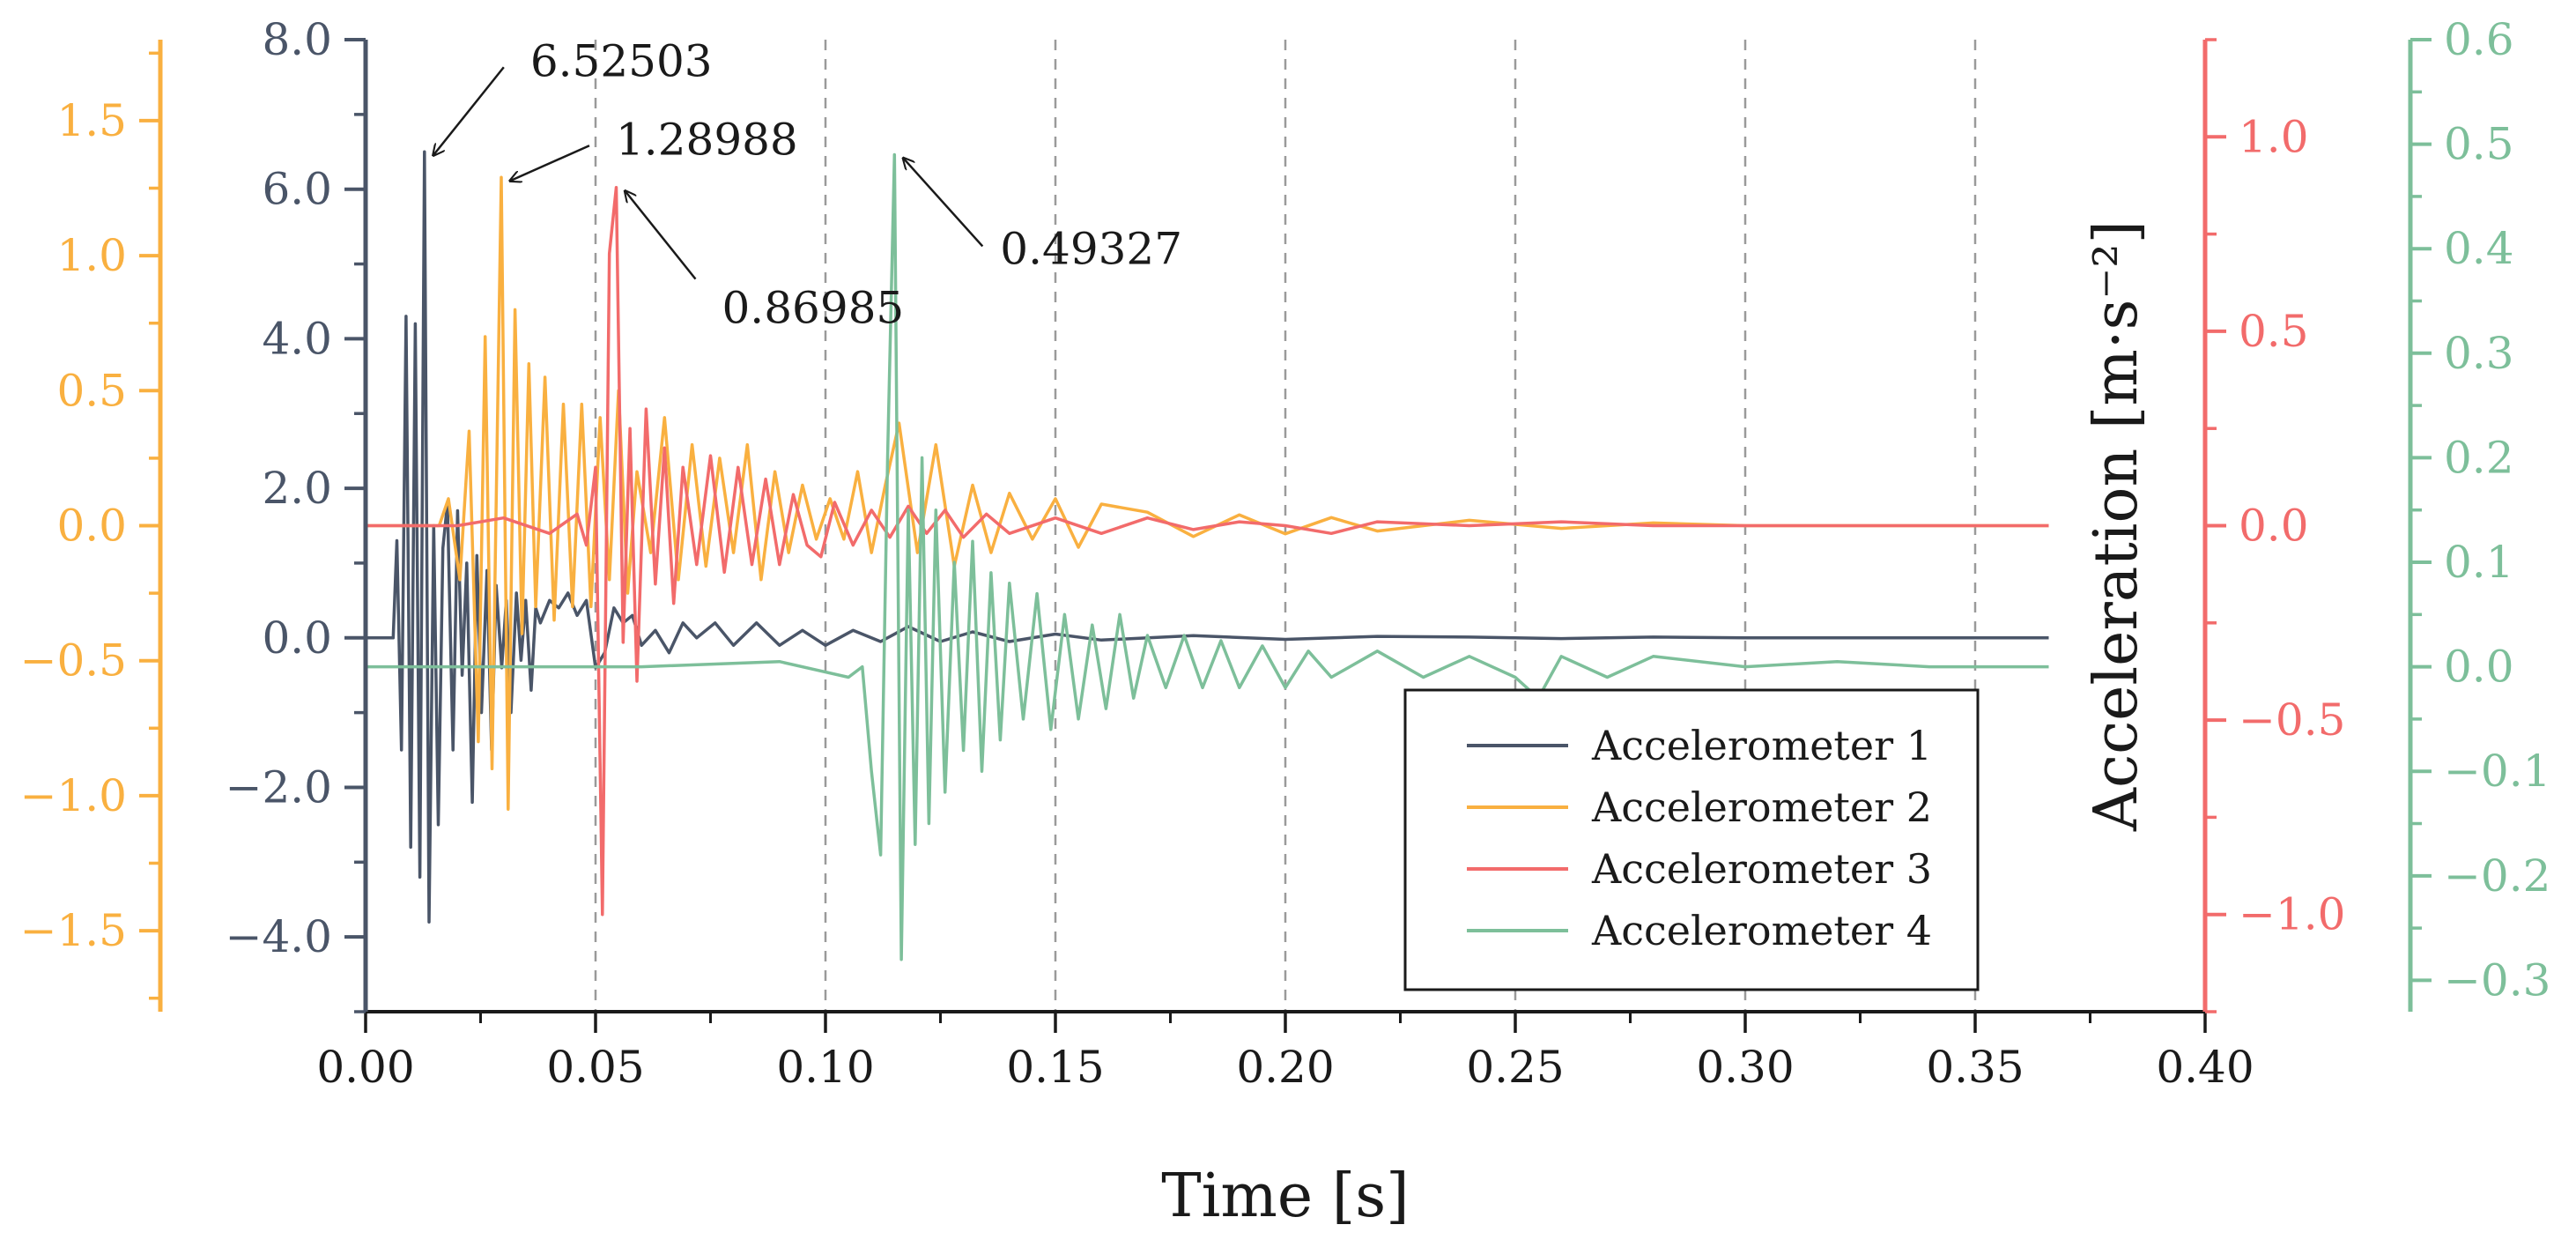  What do you see at coordinates (2497, 876) in the screenshot?
I see `y-tick-label-a4: −0.2` at bounding box center [2497, 876].